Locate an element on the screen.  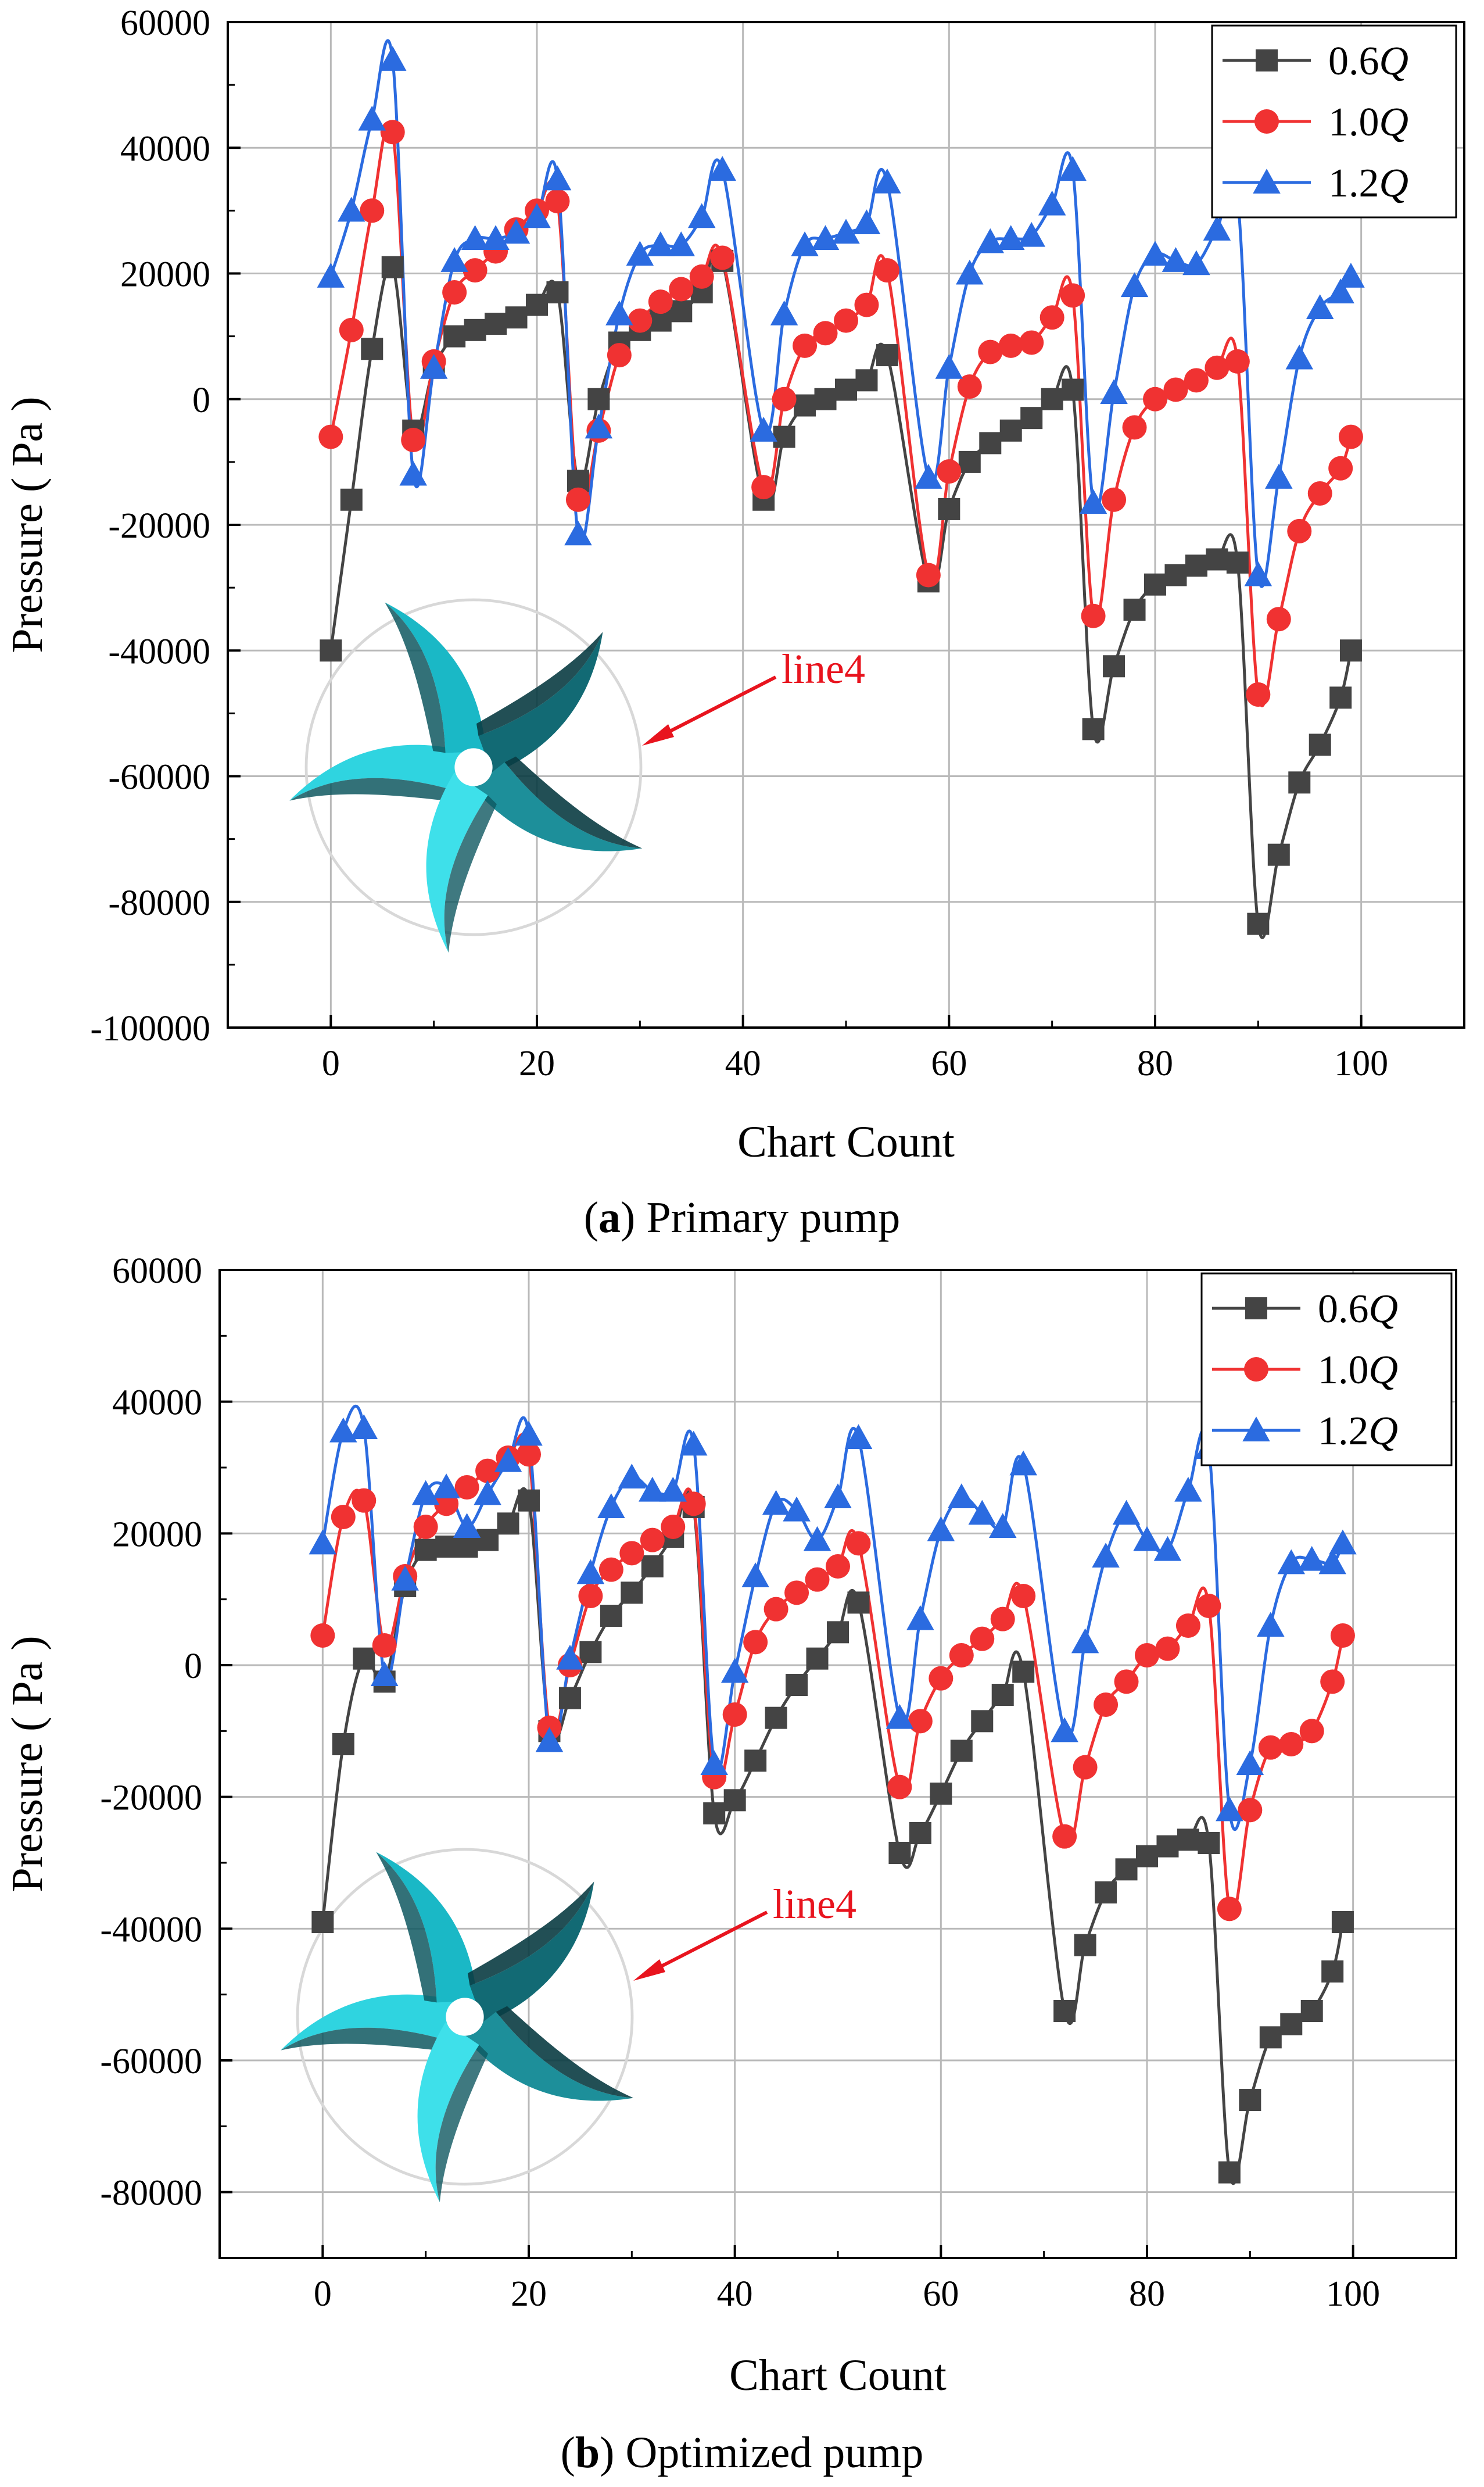
y-tick-label: -40000 is located at coordinates (151, 1929).